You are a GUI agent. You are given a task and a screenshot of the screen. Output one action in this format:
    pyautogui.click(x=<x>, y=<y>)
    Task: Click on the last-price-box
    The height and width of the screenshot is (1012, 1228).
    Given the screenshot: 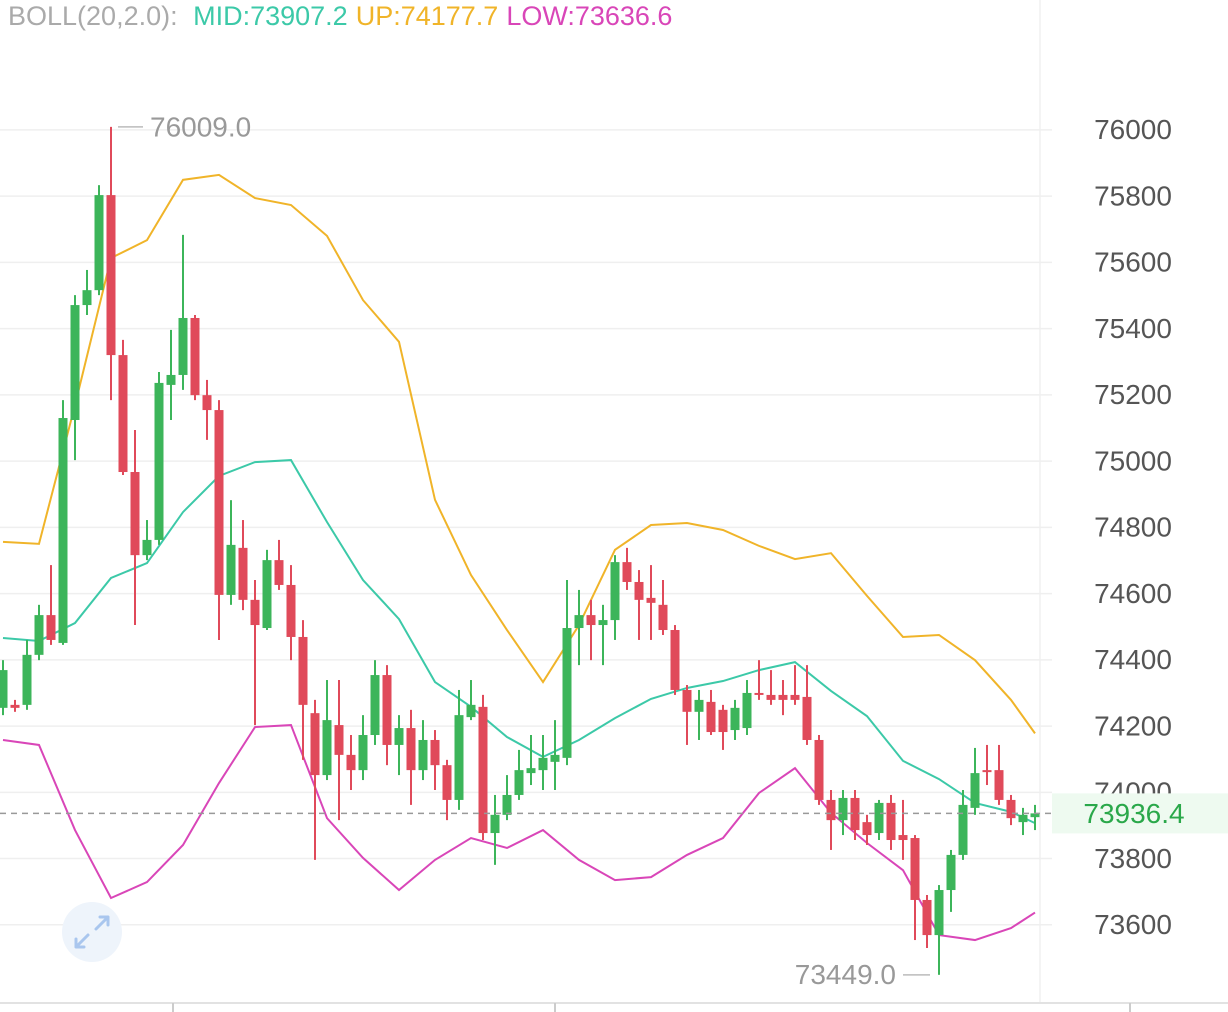 What is the action you would take?
    pyautogui.click(x=1140, y=813)
    